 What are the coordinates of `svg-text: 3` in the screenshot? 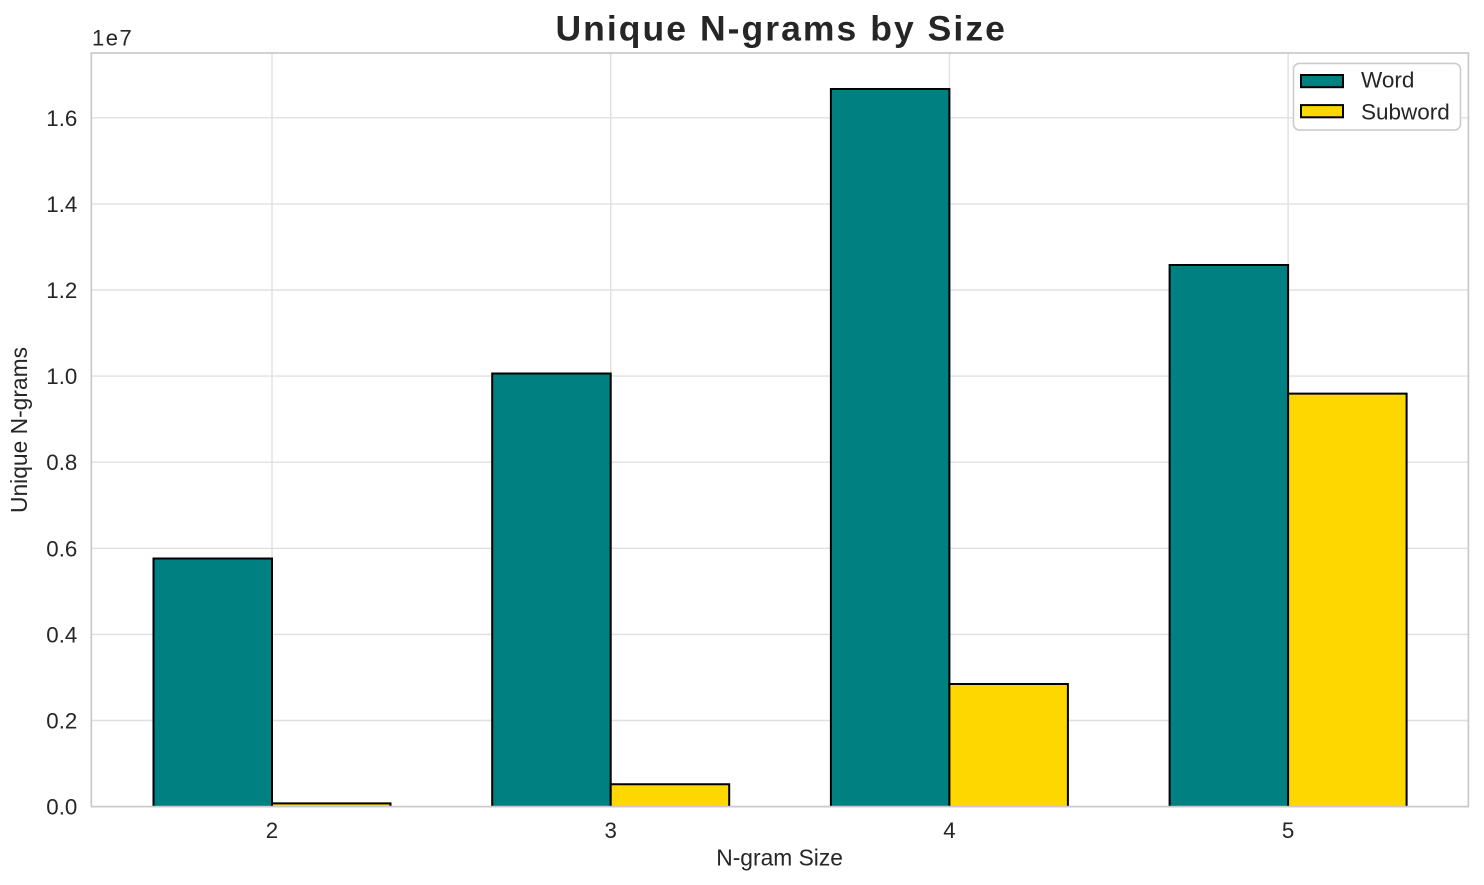 It's located at (610, 830).